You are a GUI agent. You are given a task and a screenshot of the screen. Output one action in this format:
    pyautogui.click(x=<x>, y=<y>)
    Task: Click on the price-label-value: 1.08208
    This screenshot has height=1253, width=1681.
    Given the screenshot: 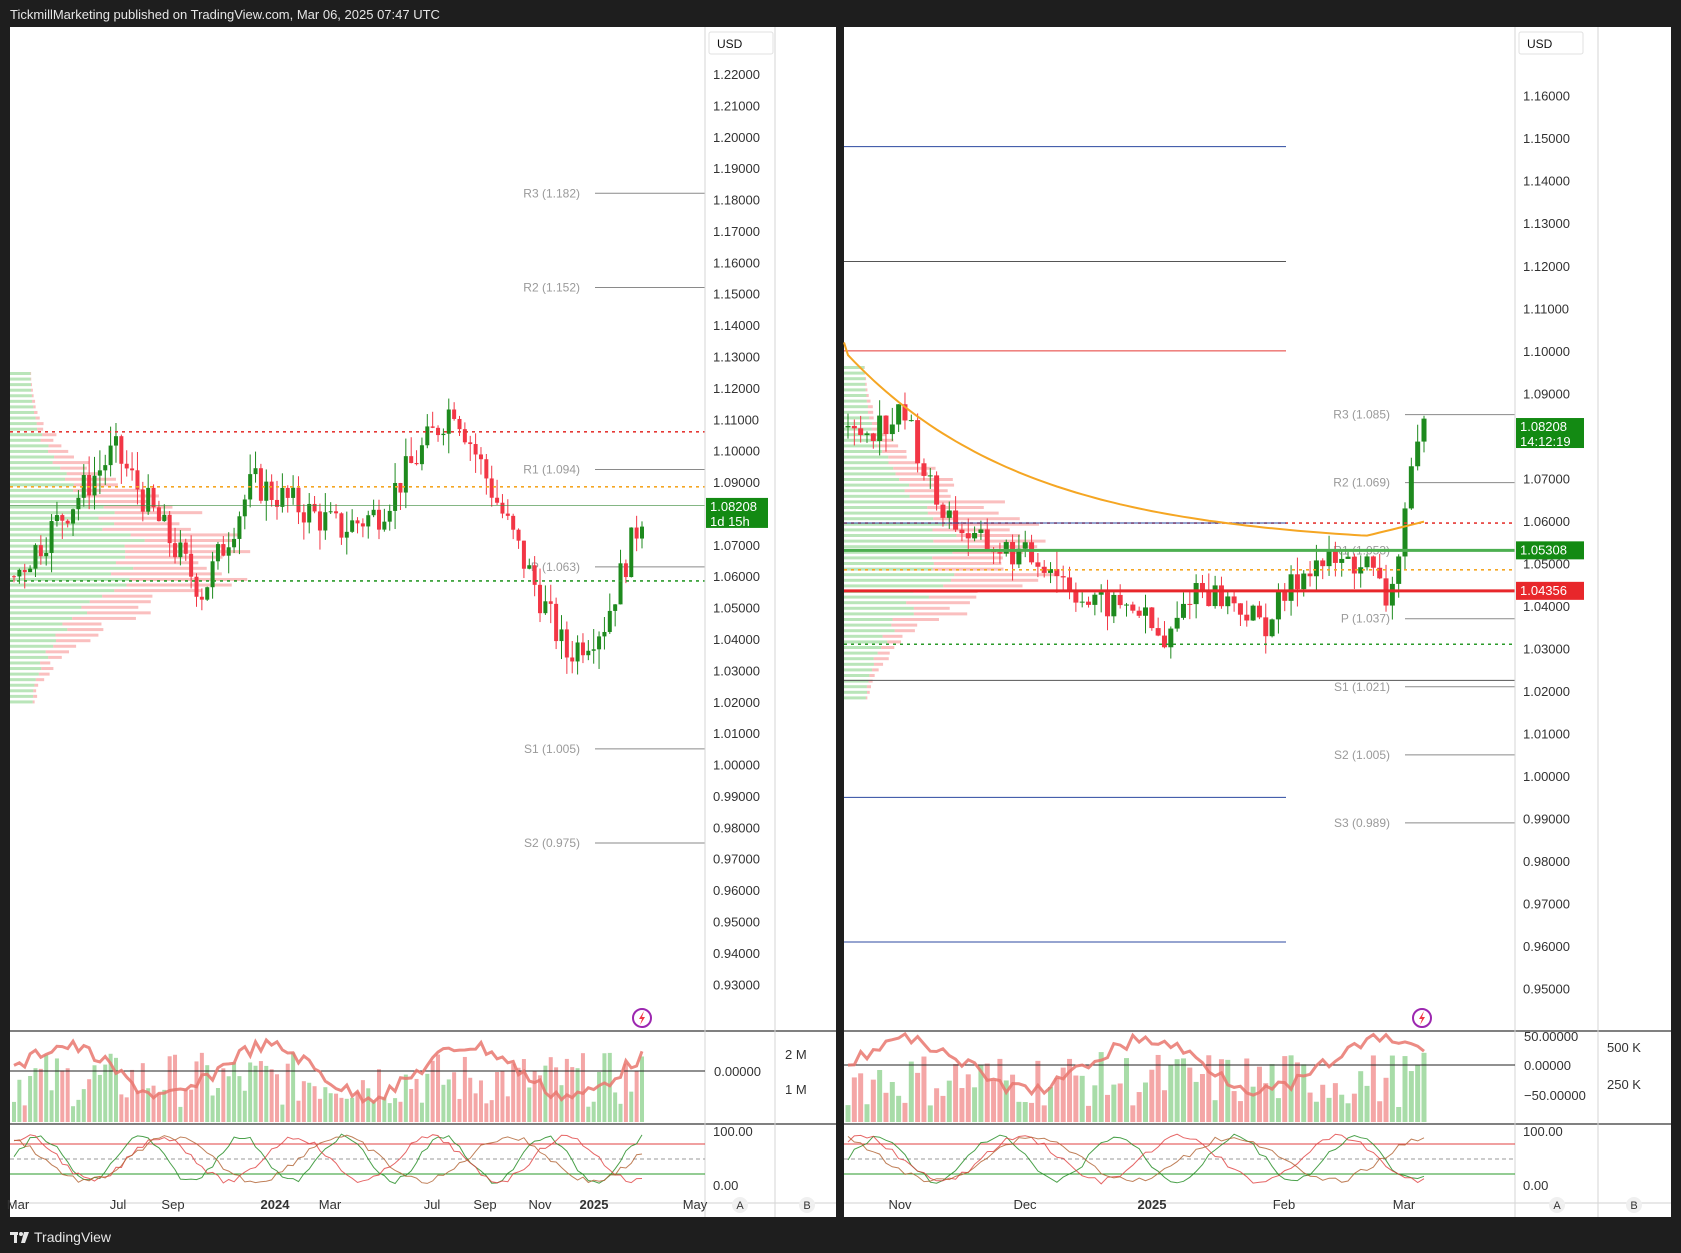 What is the action you would take?
    pyautogui.click(x=733, y=506)
    